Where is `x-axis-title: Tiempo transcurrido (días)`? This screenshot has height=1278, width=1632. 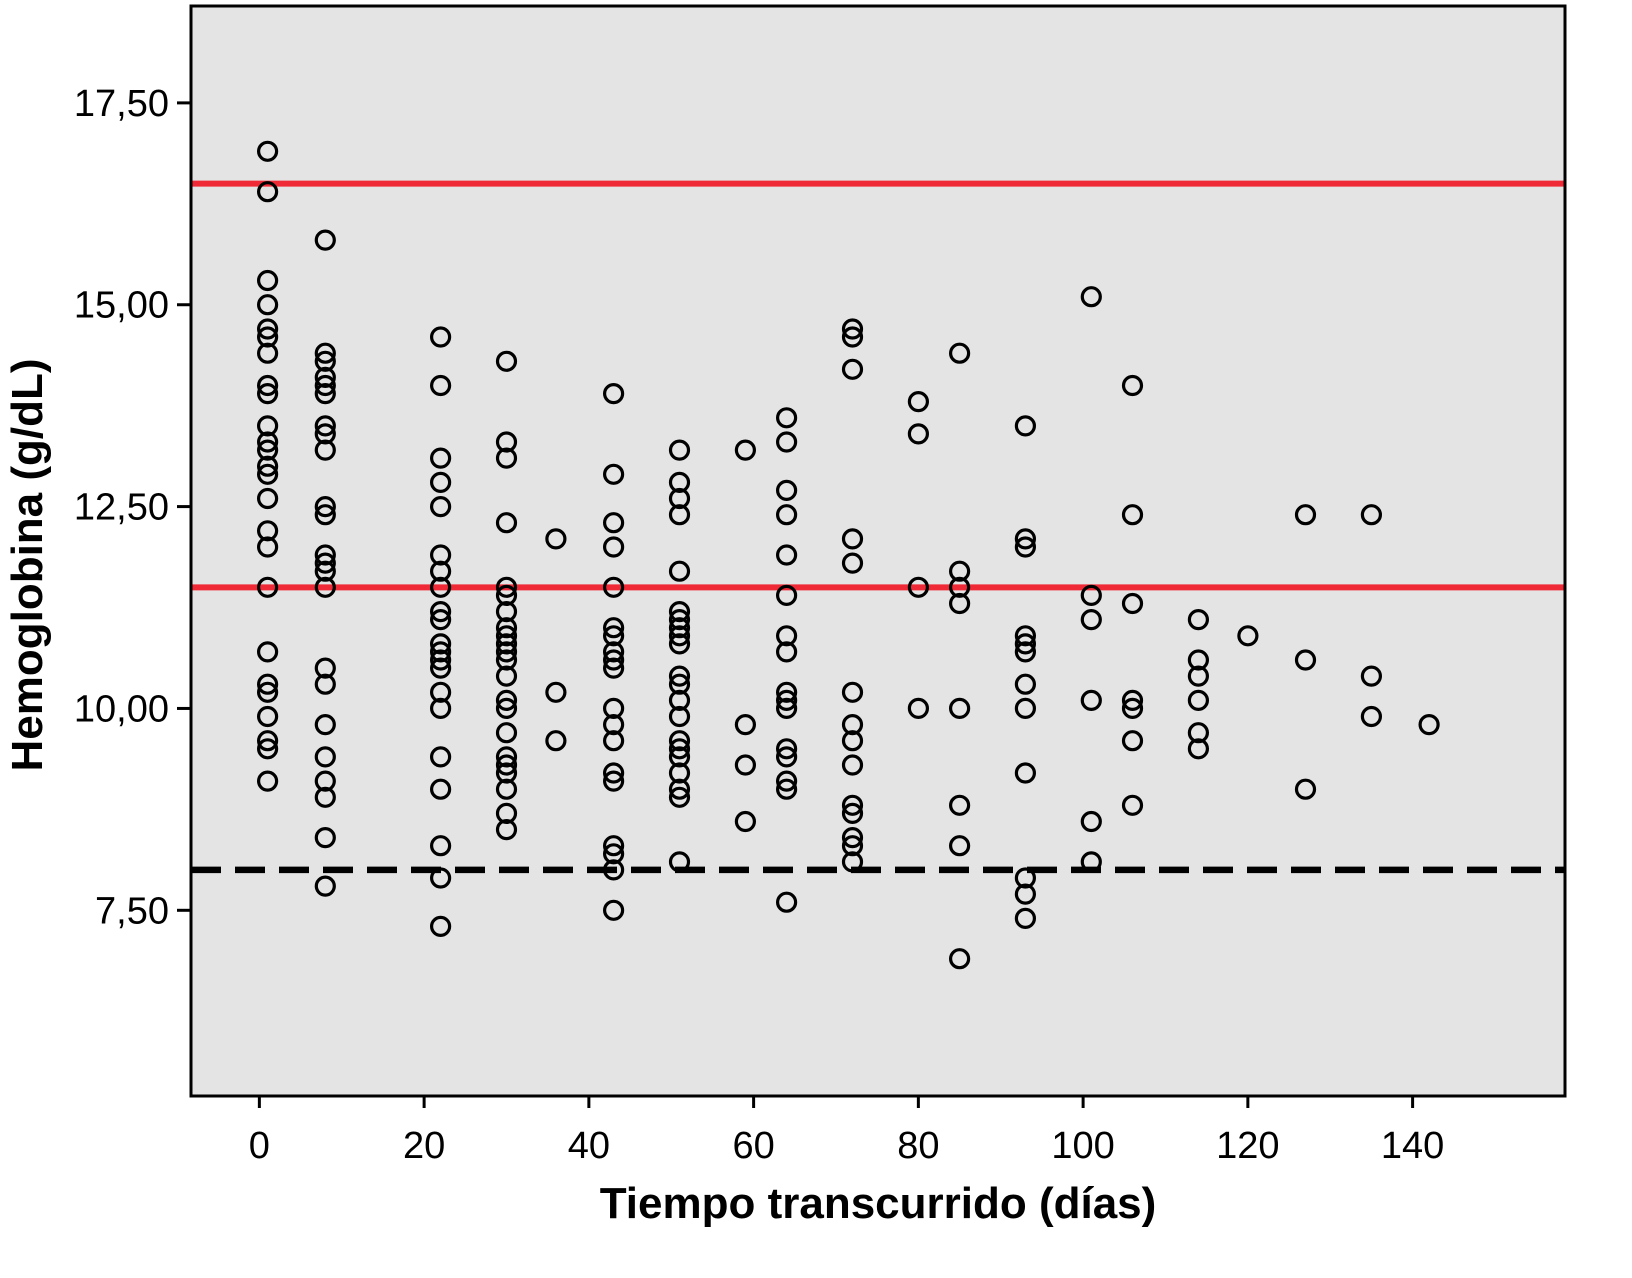 x-axis-title: Tiempo transcurrido (días) is located at coordinates (878, 1203).